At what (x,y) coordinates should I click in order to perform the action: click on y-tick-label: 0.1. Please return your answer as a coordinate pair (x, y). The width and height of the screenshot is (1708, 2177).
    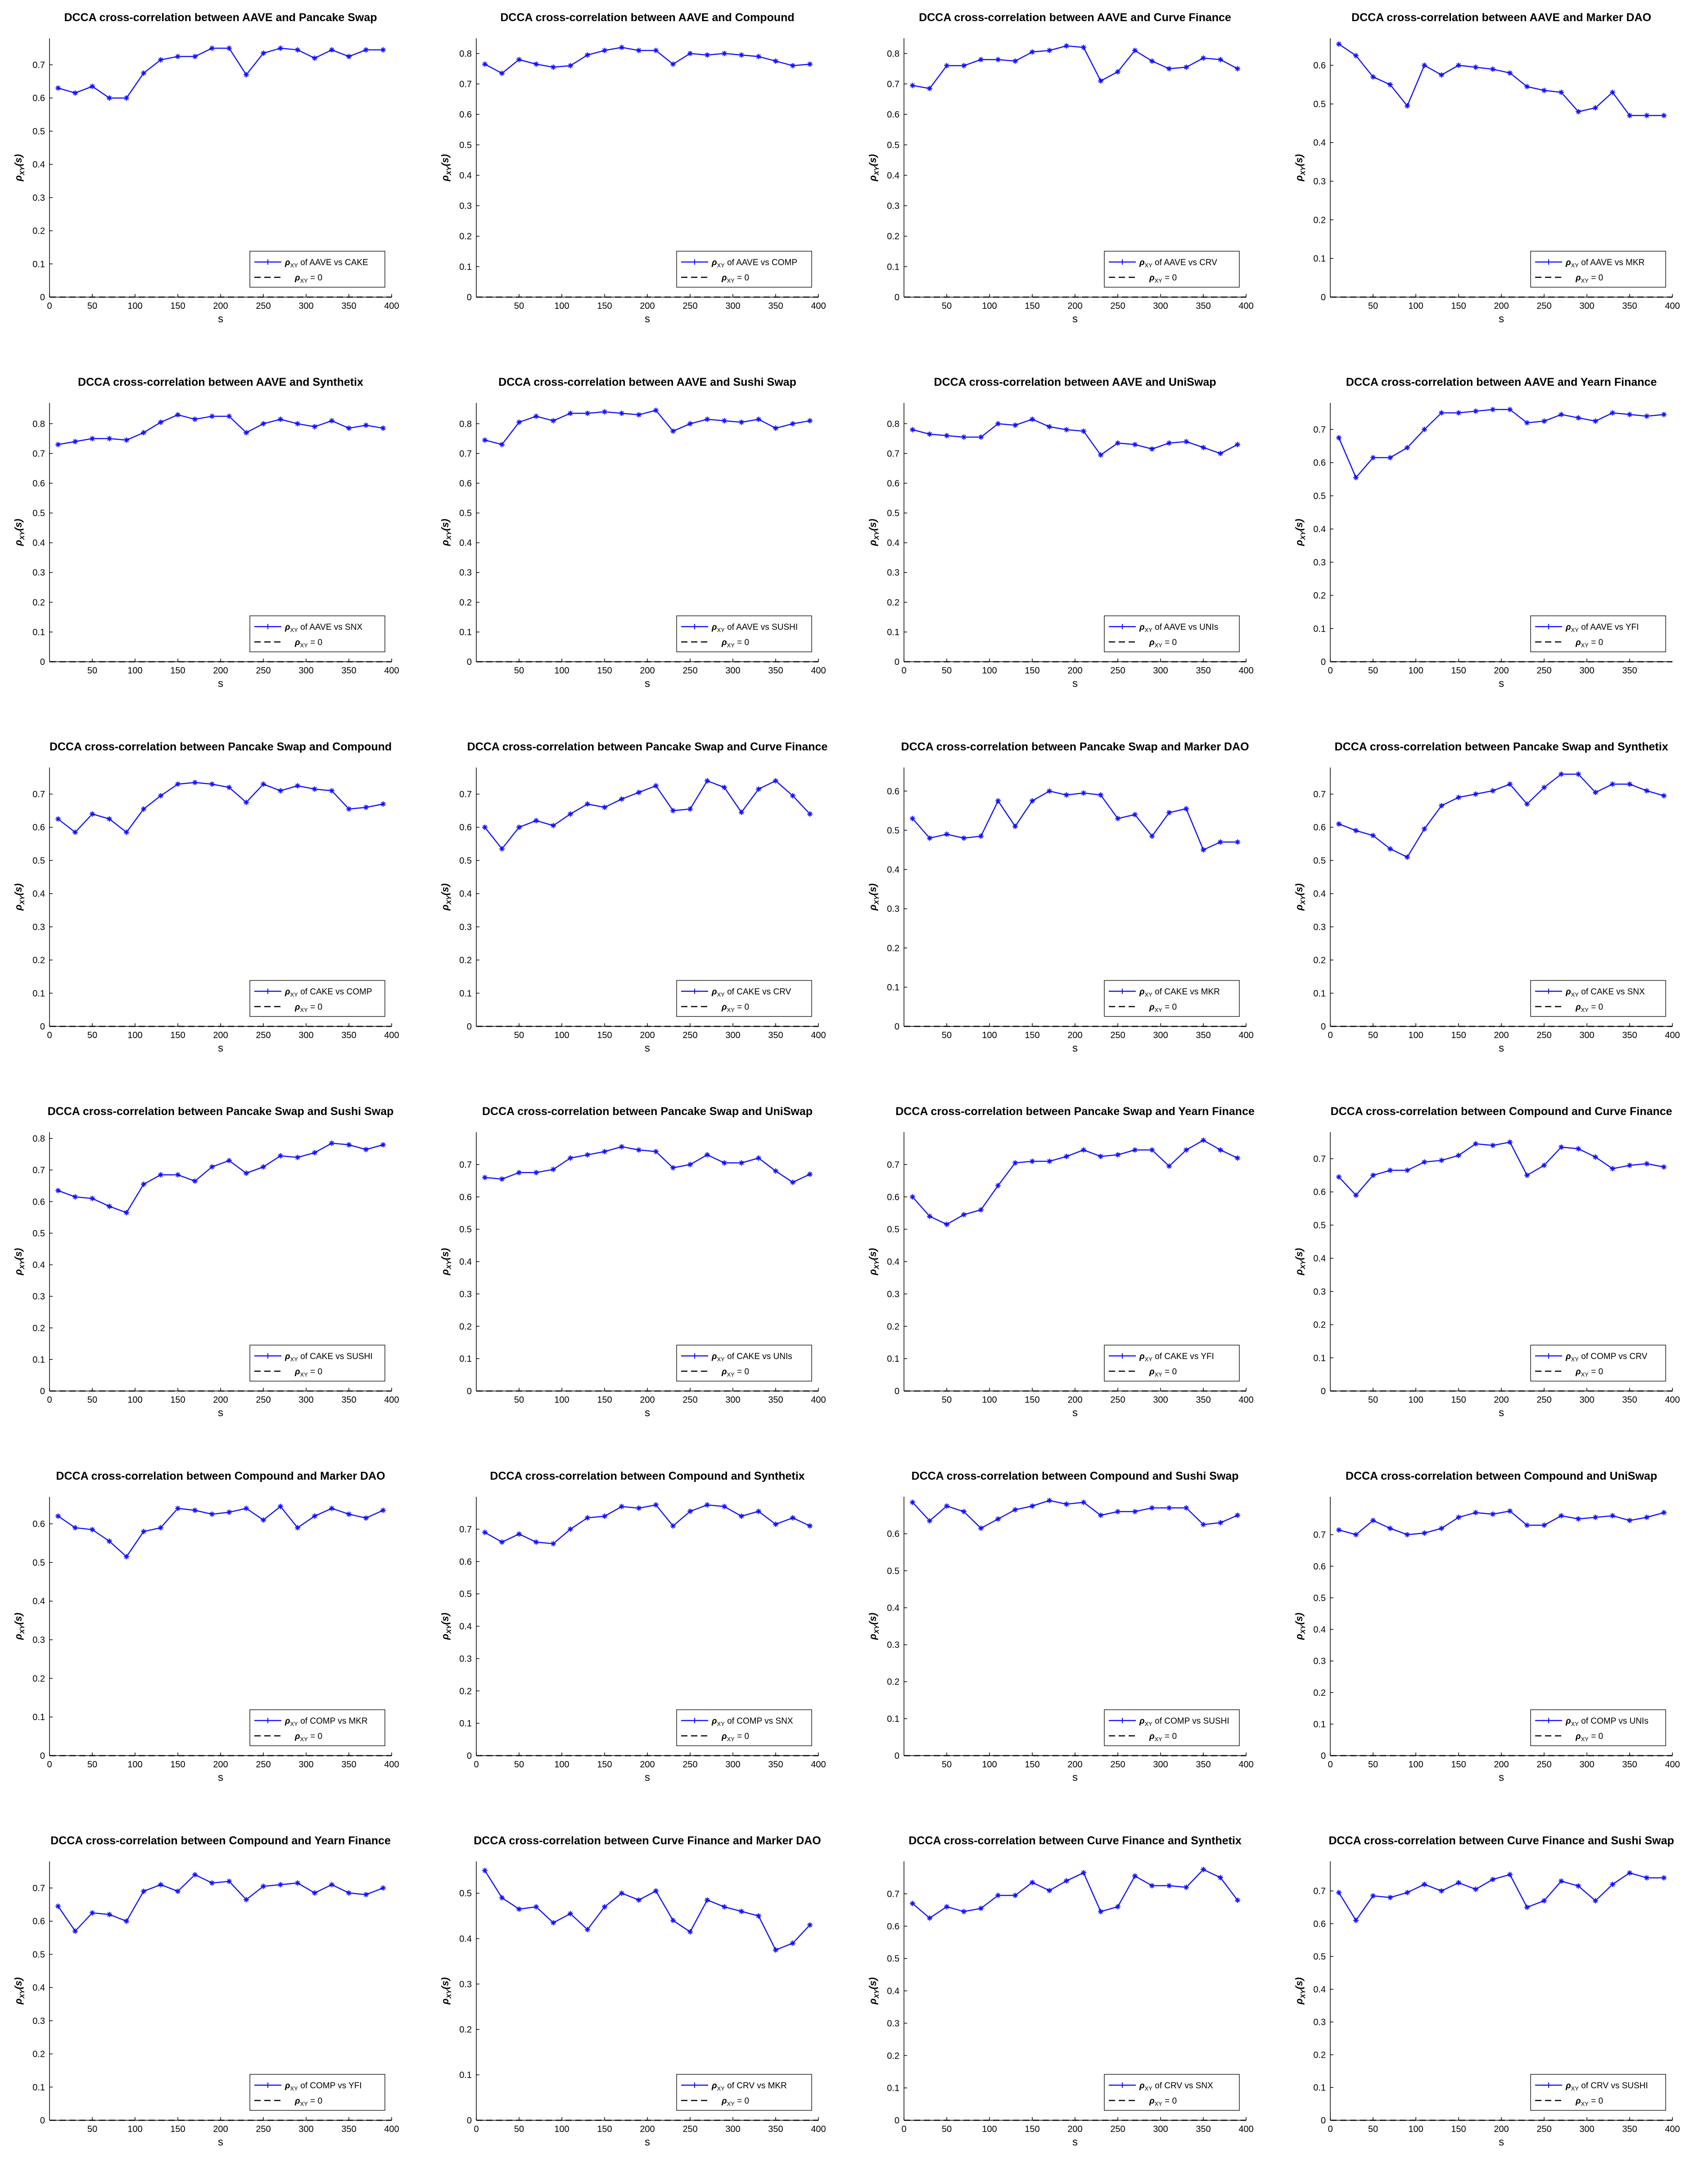
    Looking at the image, I should click on (465, 994).